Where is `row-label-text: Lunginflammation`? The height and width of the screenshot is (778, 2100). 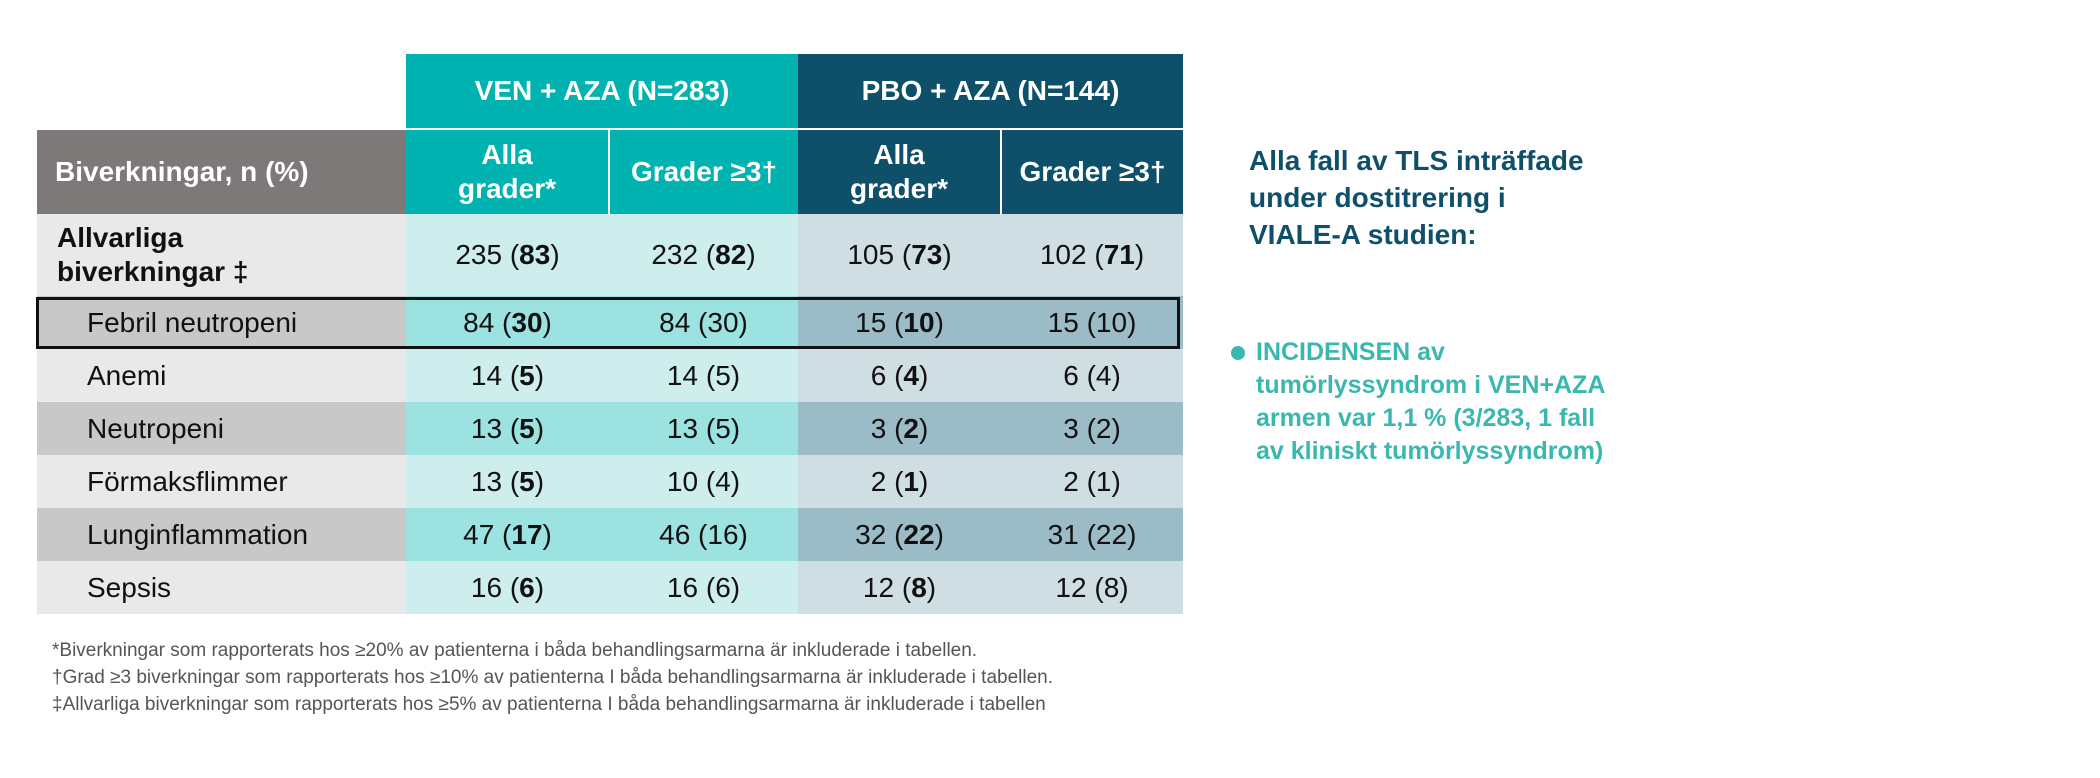
row-label-text: Lunginflammation is located at coordinates (198, 534).